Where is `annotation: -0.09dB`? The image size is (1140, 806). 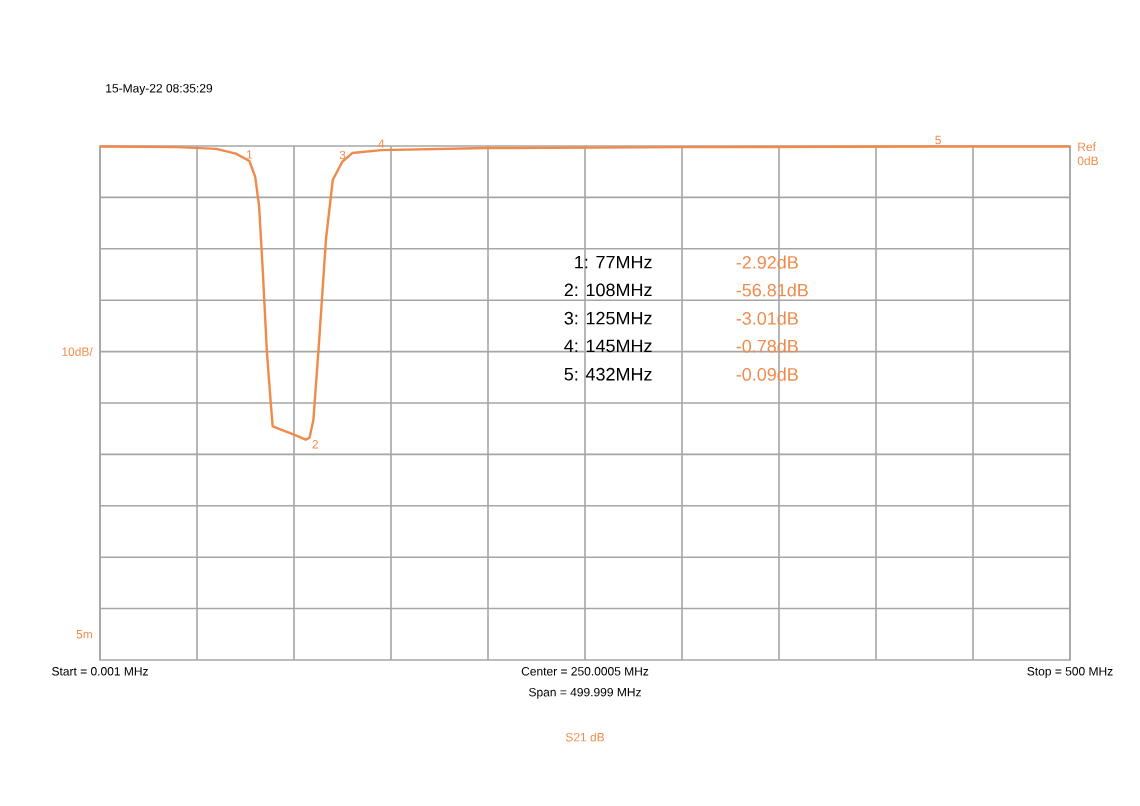
annotation: -0.09dB is located at coordinates (767, 374).